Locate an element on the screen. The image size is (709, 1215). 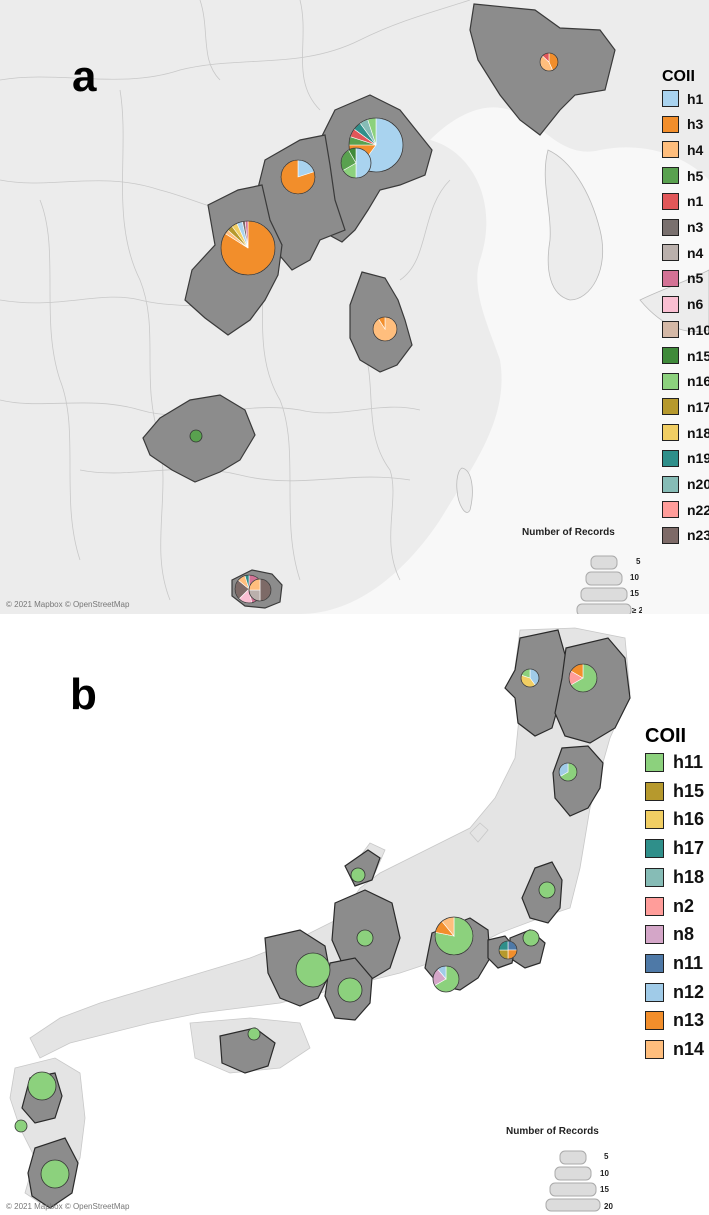
pie-akita-outline is located at coordinates (530, 678).